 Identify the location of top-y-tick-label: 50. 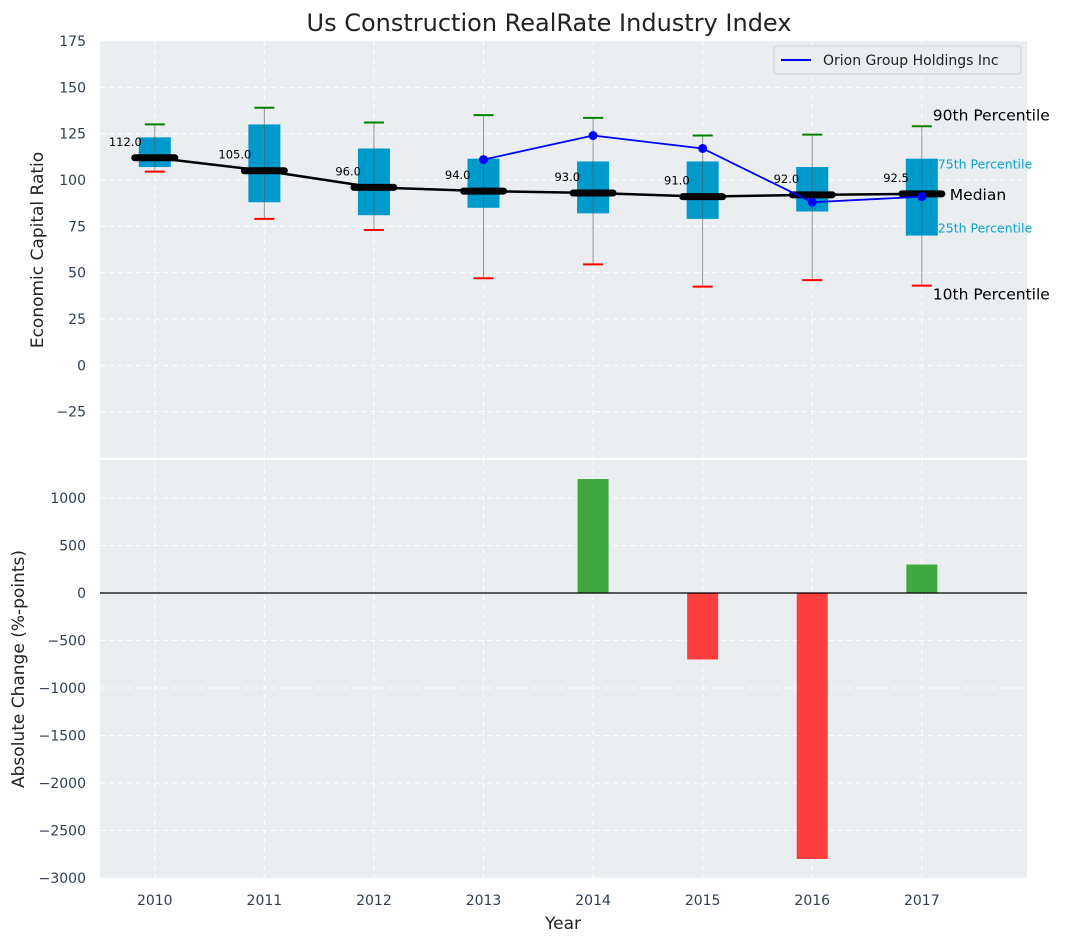
(77, 274).